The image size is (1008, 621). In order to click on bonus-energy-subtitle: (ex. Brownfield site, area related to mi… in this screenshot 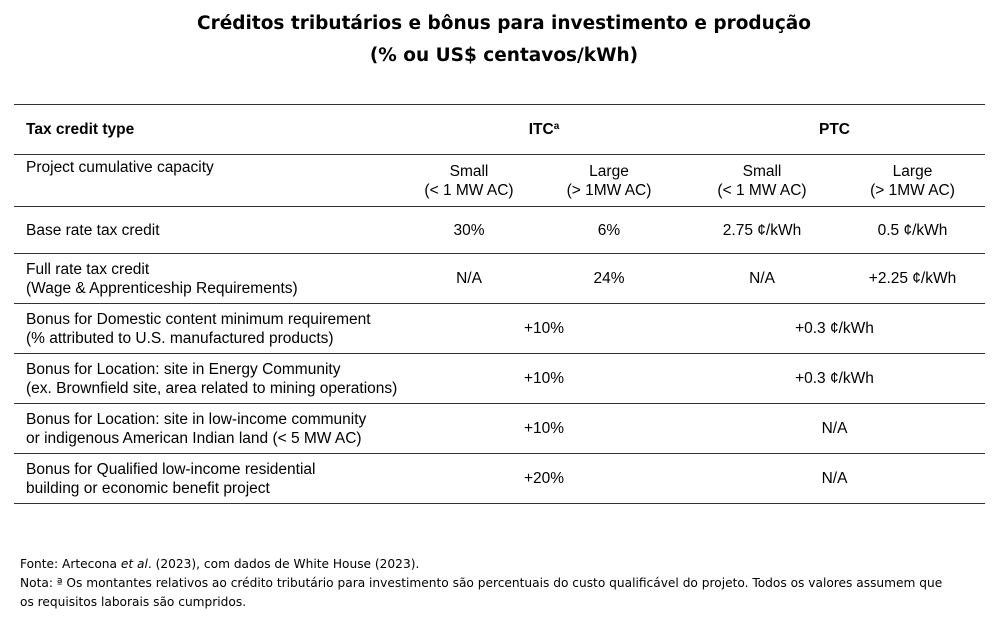, I will do `click(212, 388)`.